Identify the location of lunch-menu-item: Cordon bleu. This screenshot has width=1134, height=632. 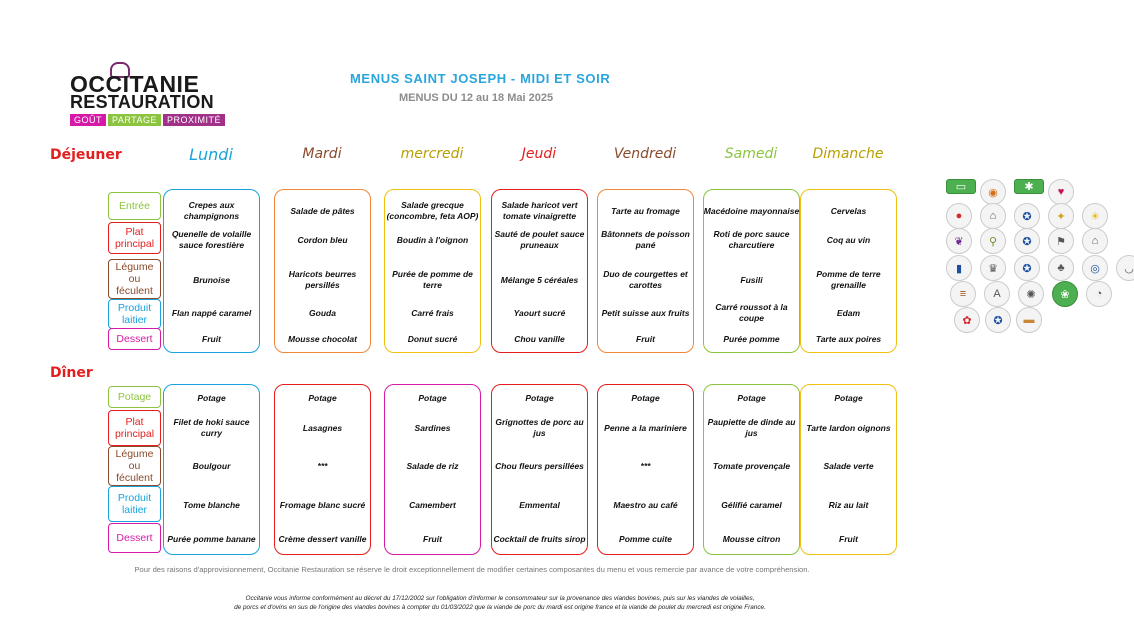
(322, 239).